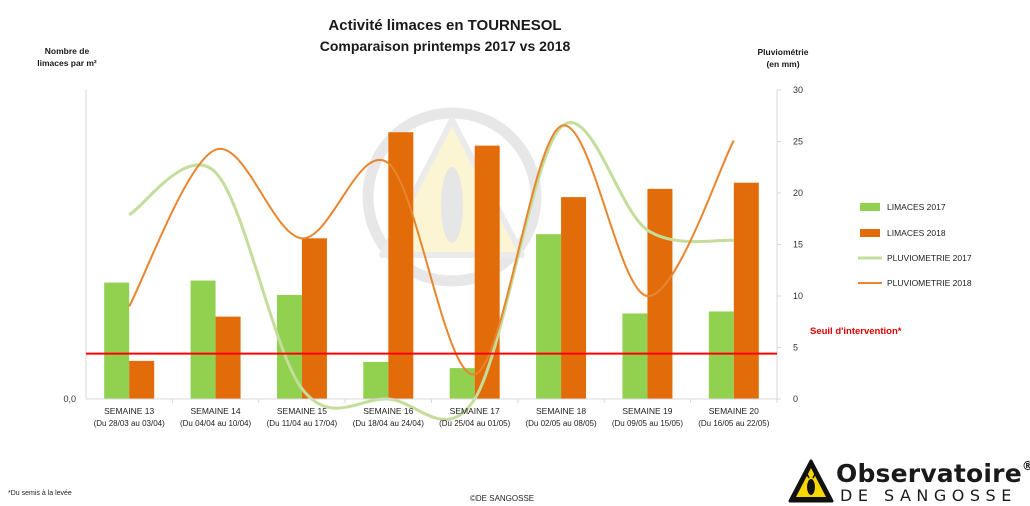 The image size is (1030, 506). Describe the element at coordinates (129, 423) in the screenshot. I see `x-tick-label-dates: (Du 28/03 au 03/04)` at that location.